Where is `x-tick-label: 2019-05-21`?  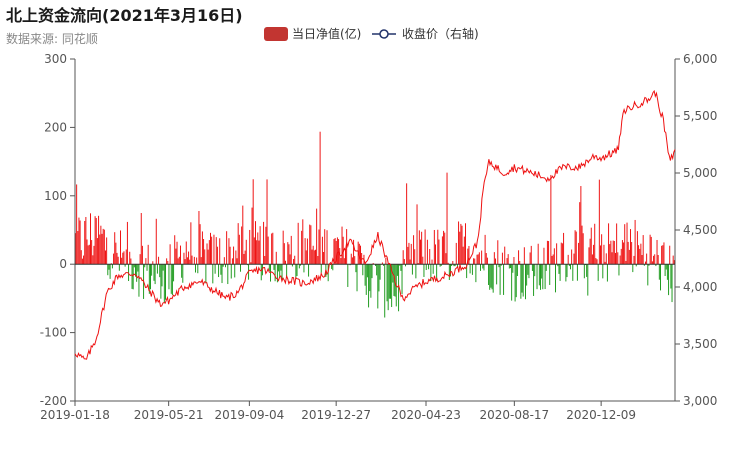
x-tick-label: 2019-05-21 is located at coordinates (169, 415).